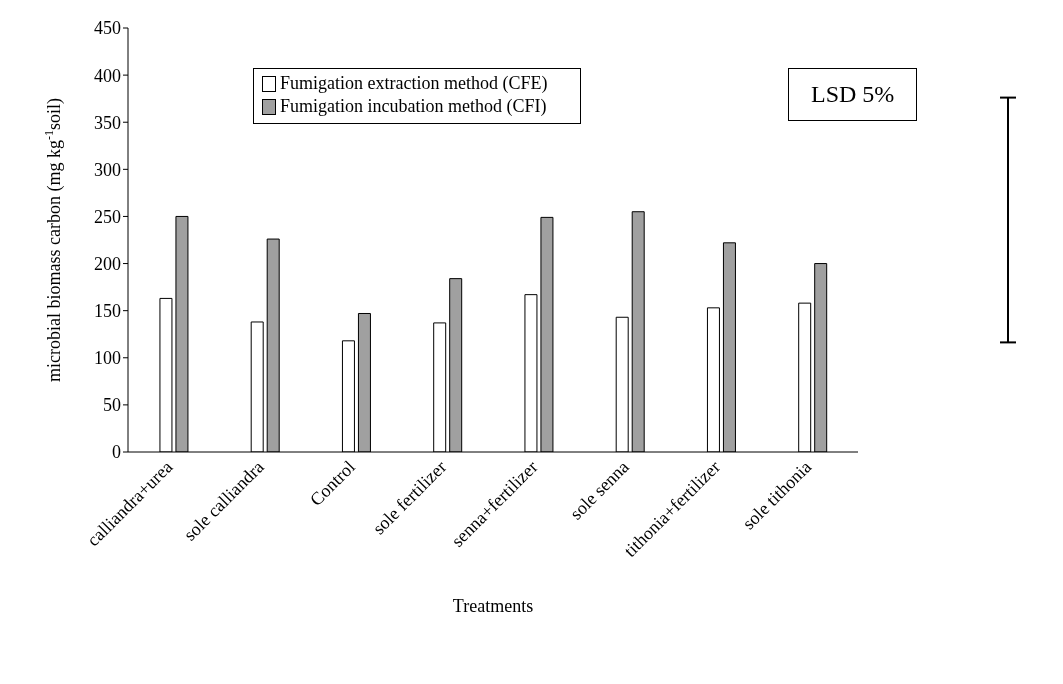 The height and width of the screenshot is (684, 1063). Describe the element at coordinates (112, 405) in the screenshot. I see `y-tick-label: 50` at that location.